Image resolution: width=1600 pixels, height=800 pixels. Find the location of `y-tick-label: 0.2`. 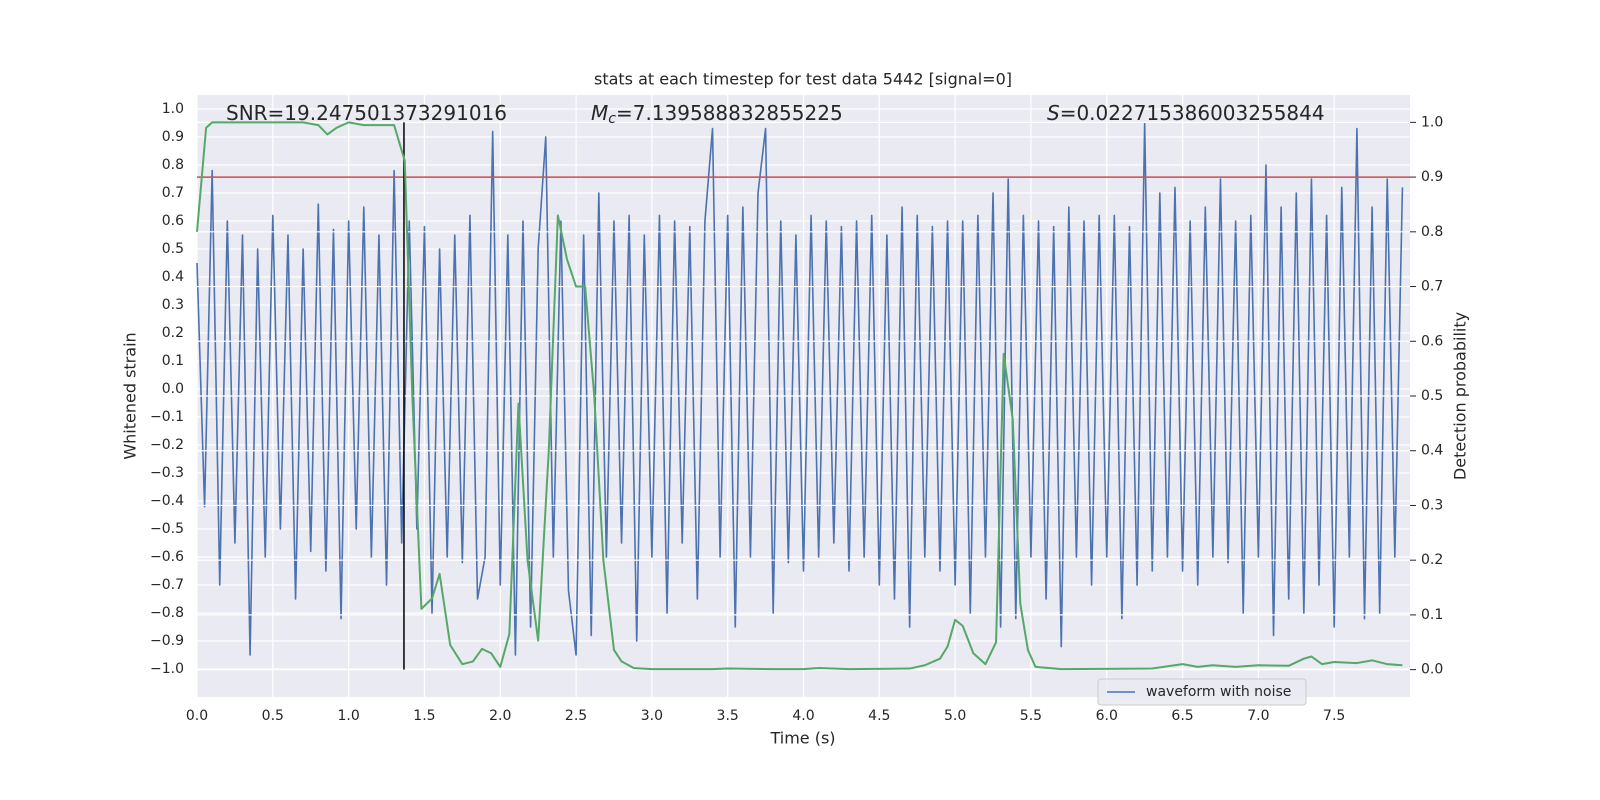

y-tick-label: 0.2 is located at coordinates (173, 333).